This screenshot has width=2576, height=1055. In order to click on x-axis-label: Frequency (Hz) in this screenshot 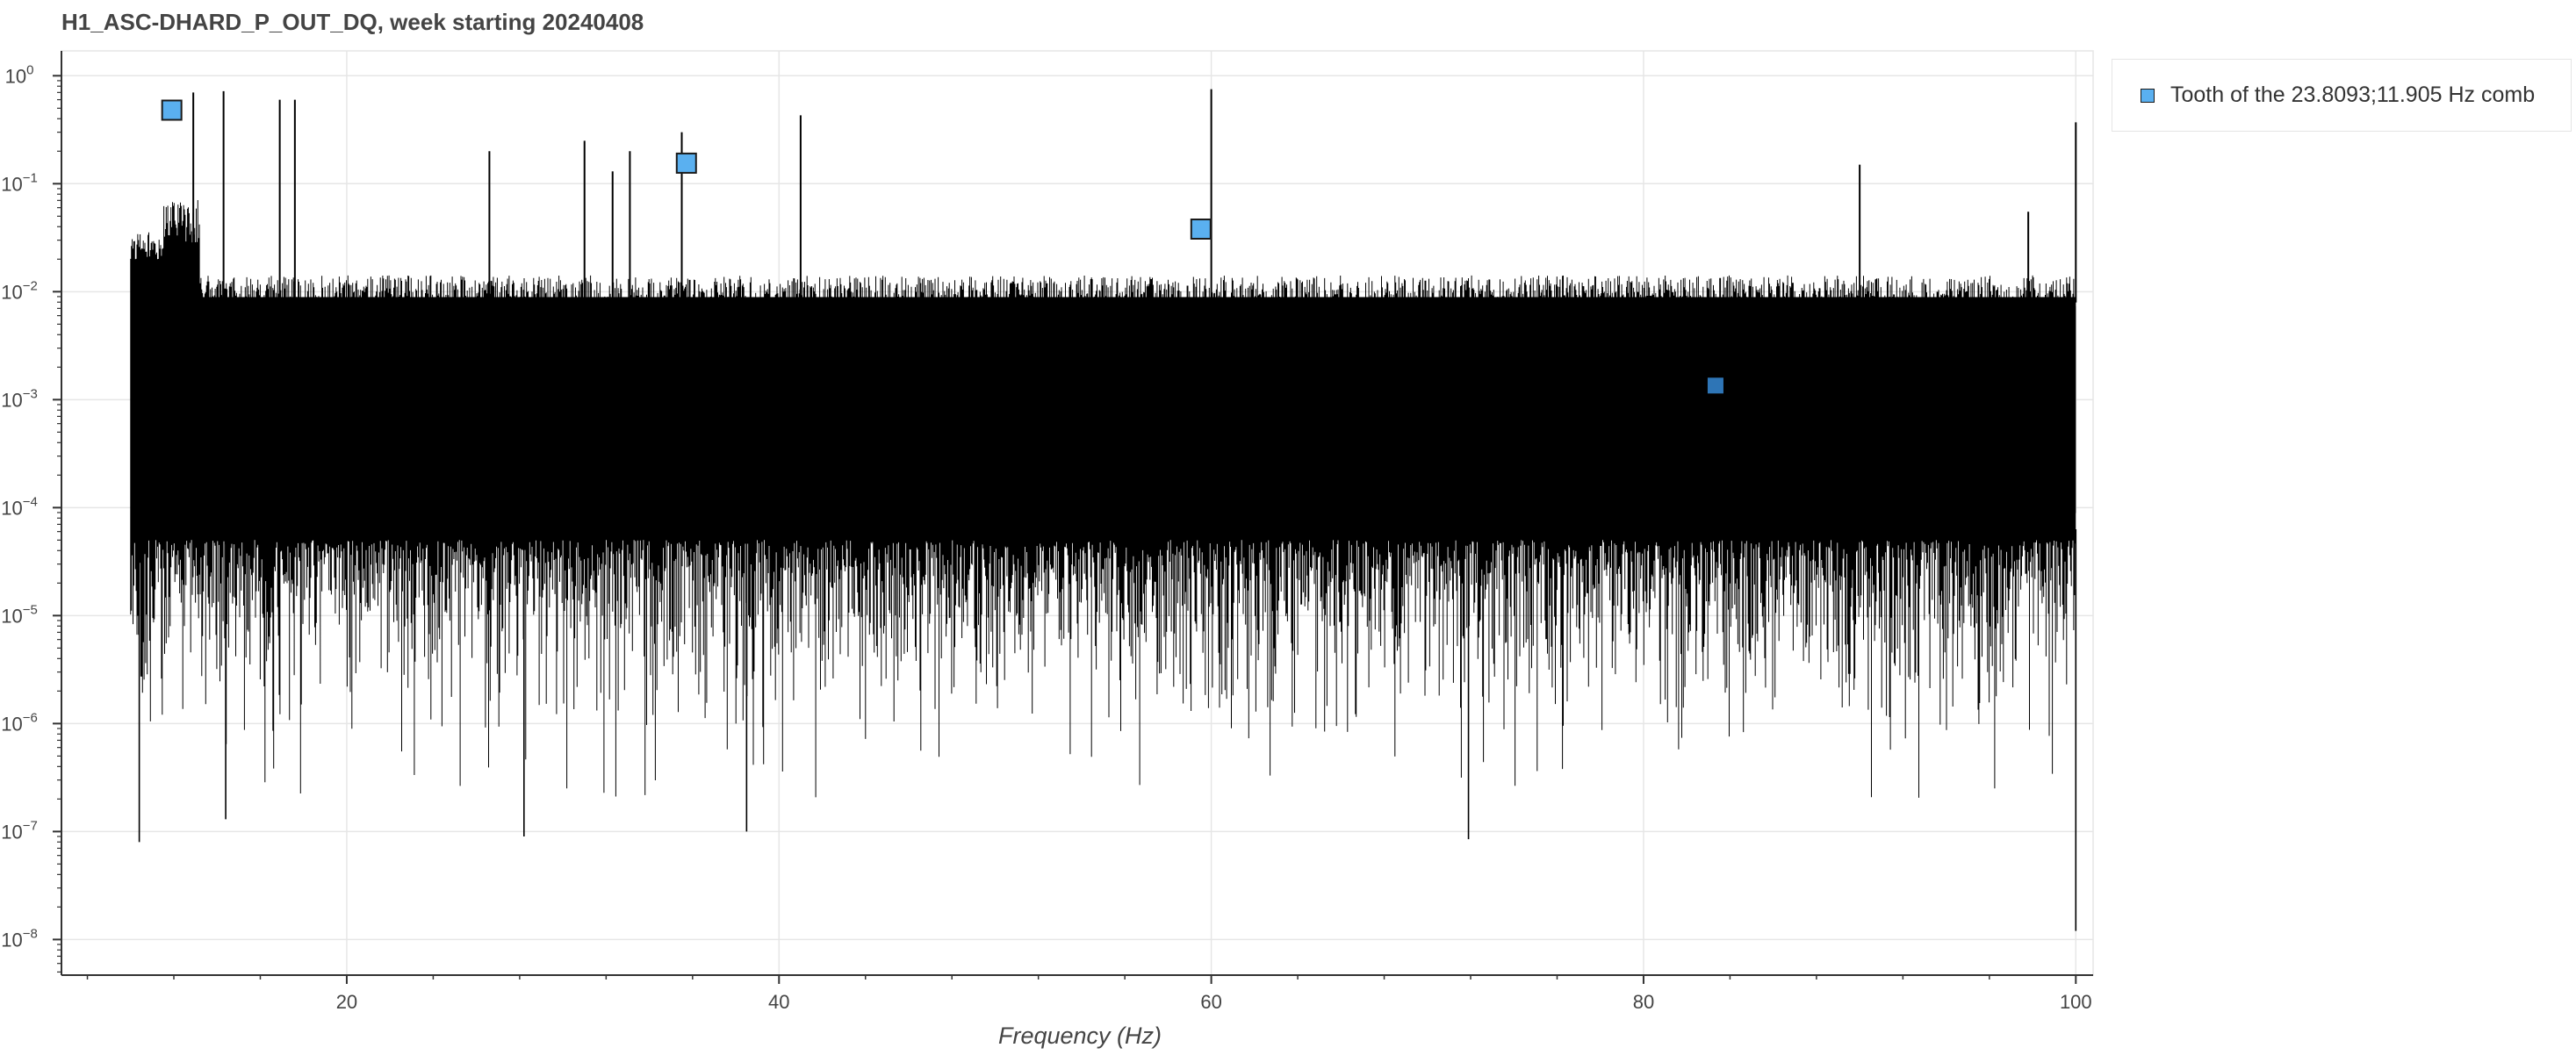, I will do `click(1080, 1036)`.